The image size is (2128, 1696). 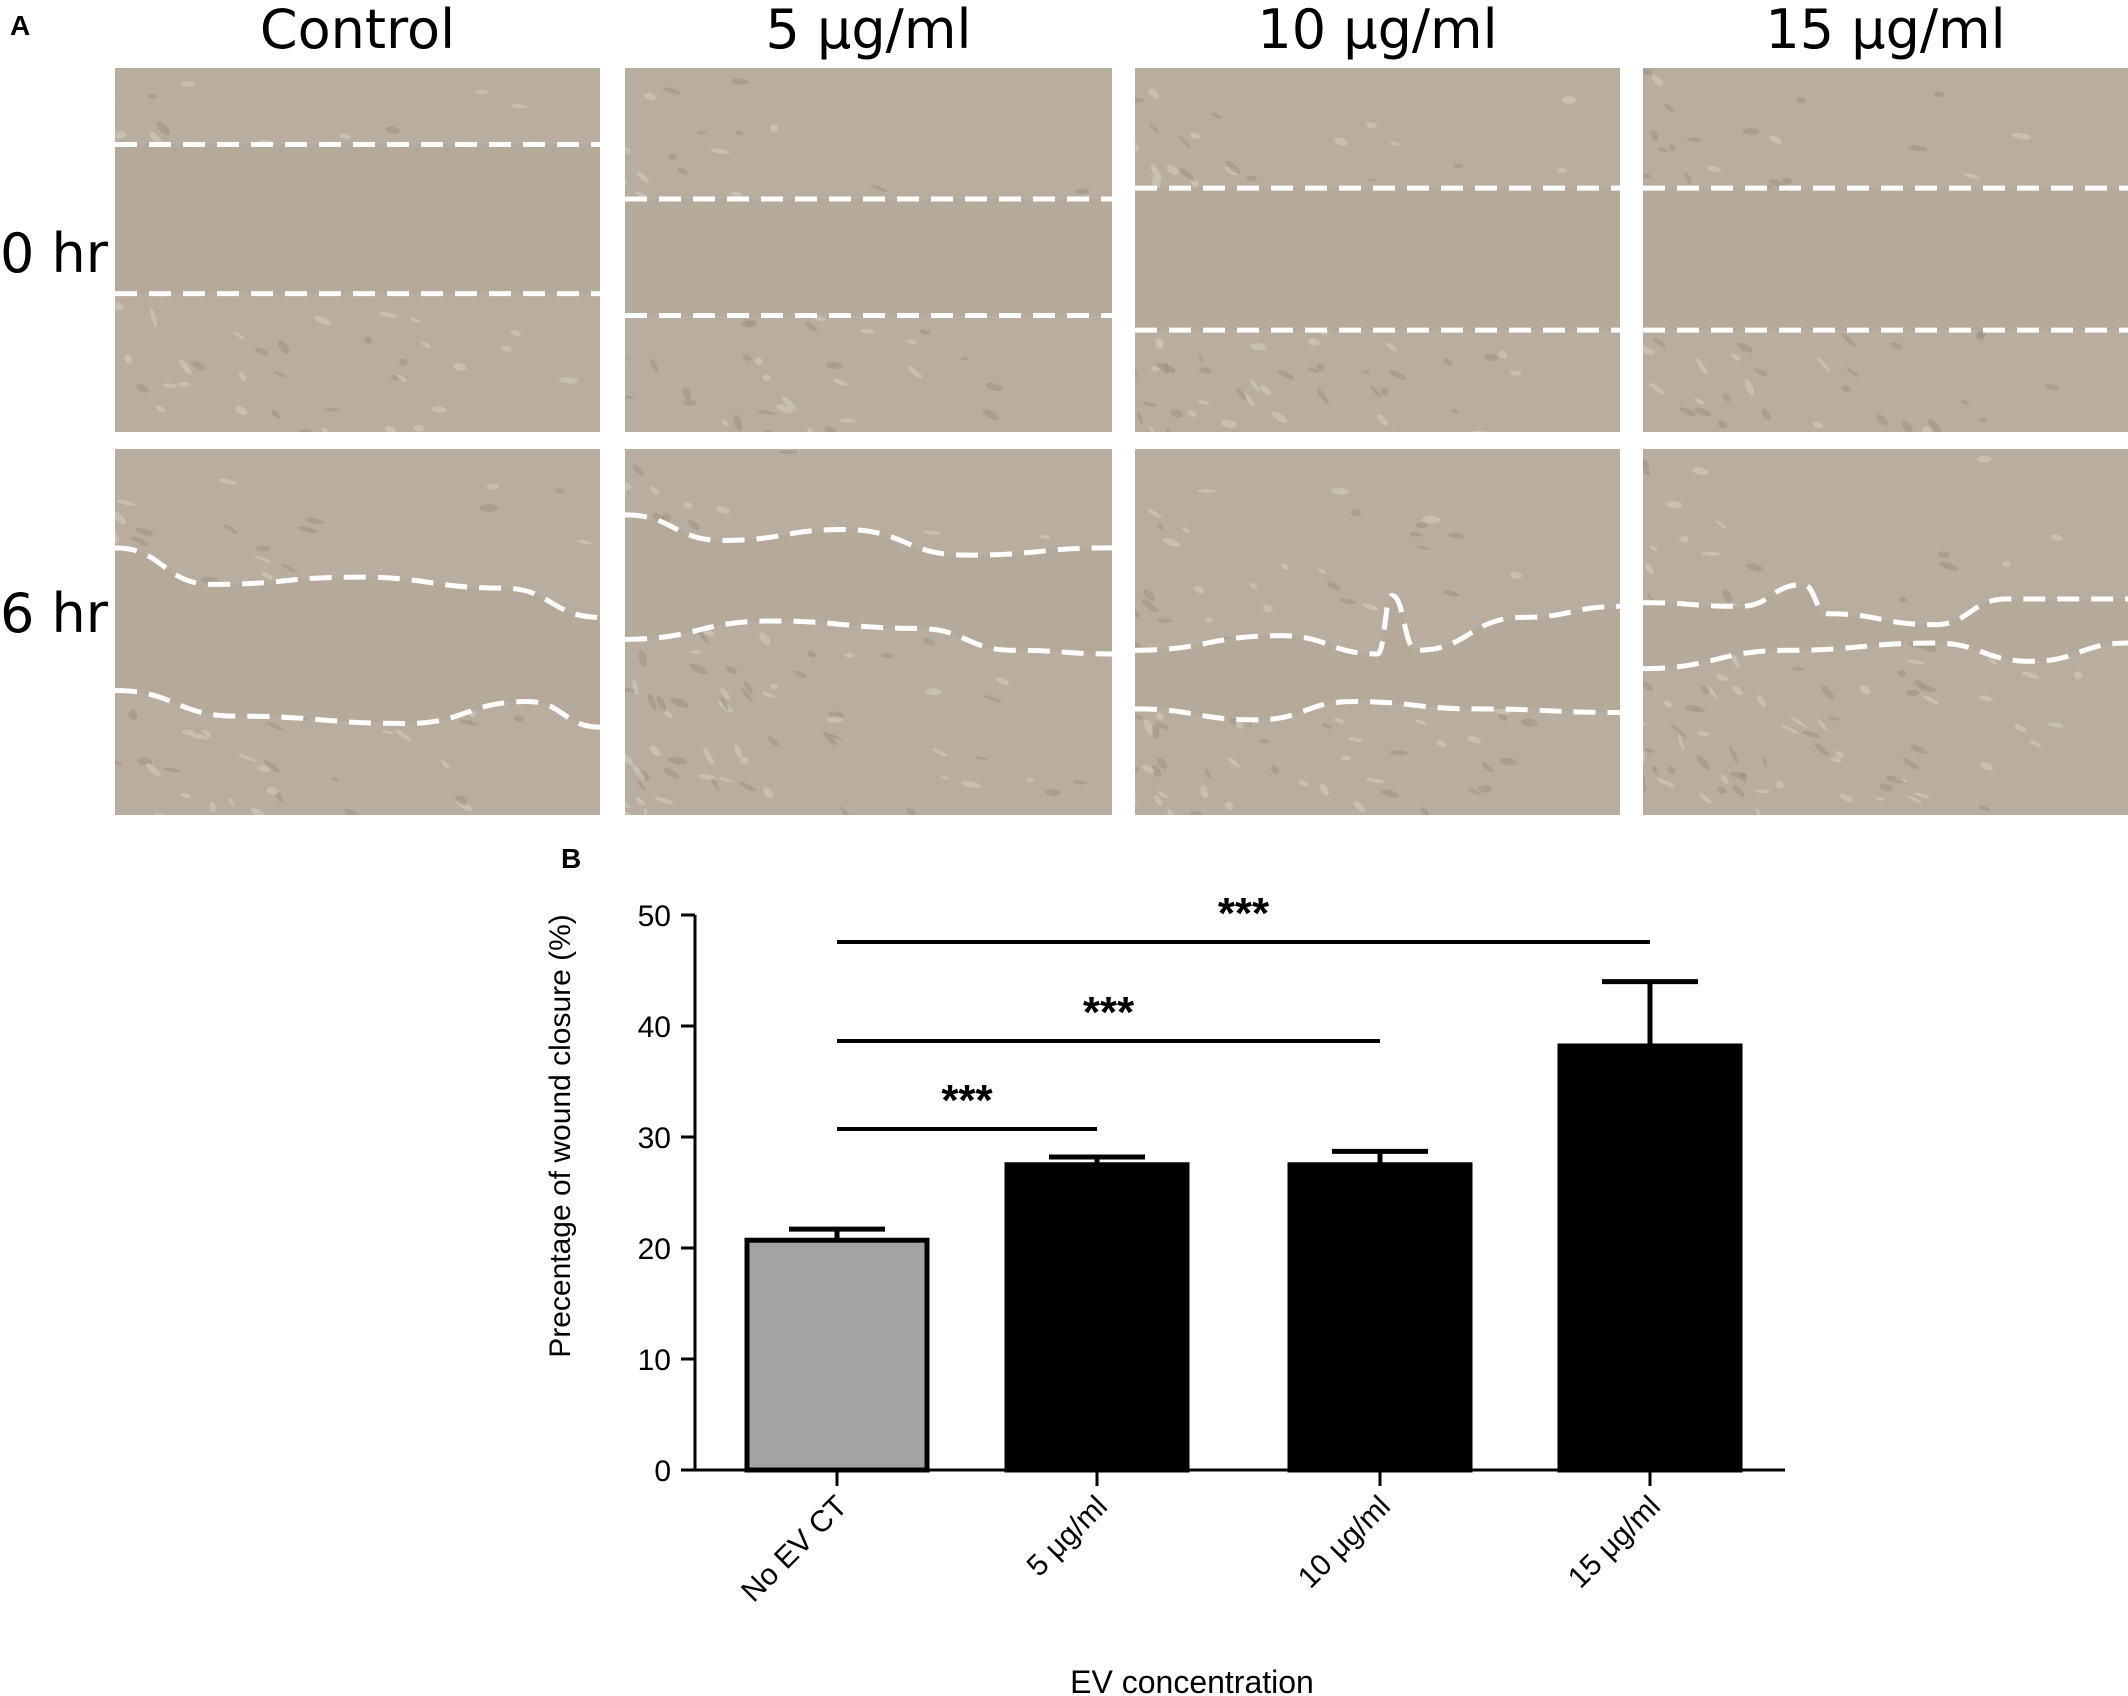 I want to click on y-tick-label: 50, so click(x=654, y=916).